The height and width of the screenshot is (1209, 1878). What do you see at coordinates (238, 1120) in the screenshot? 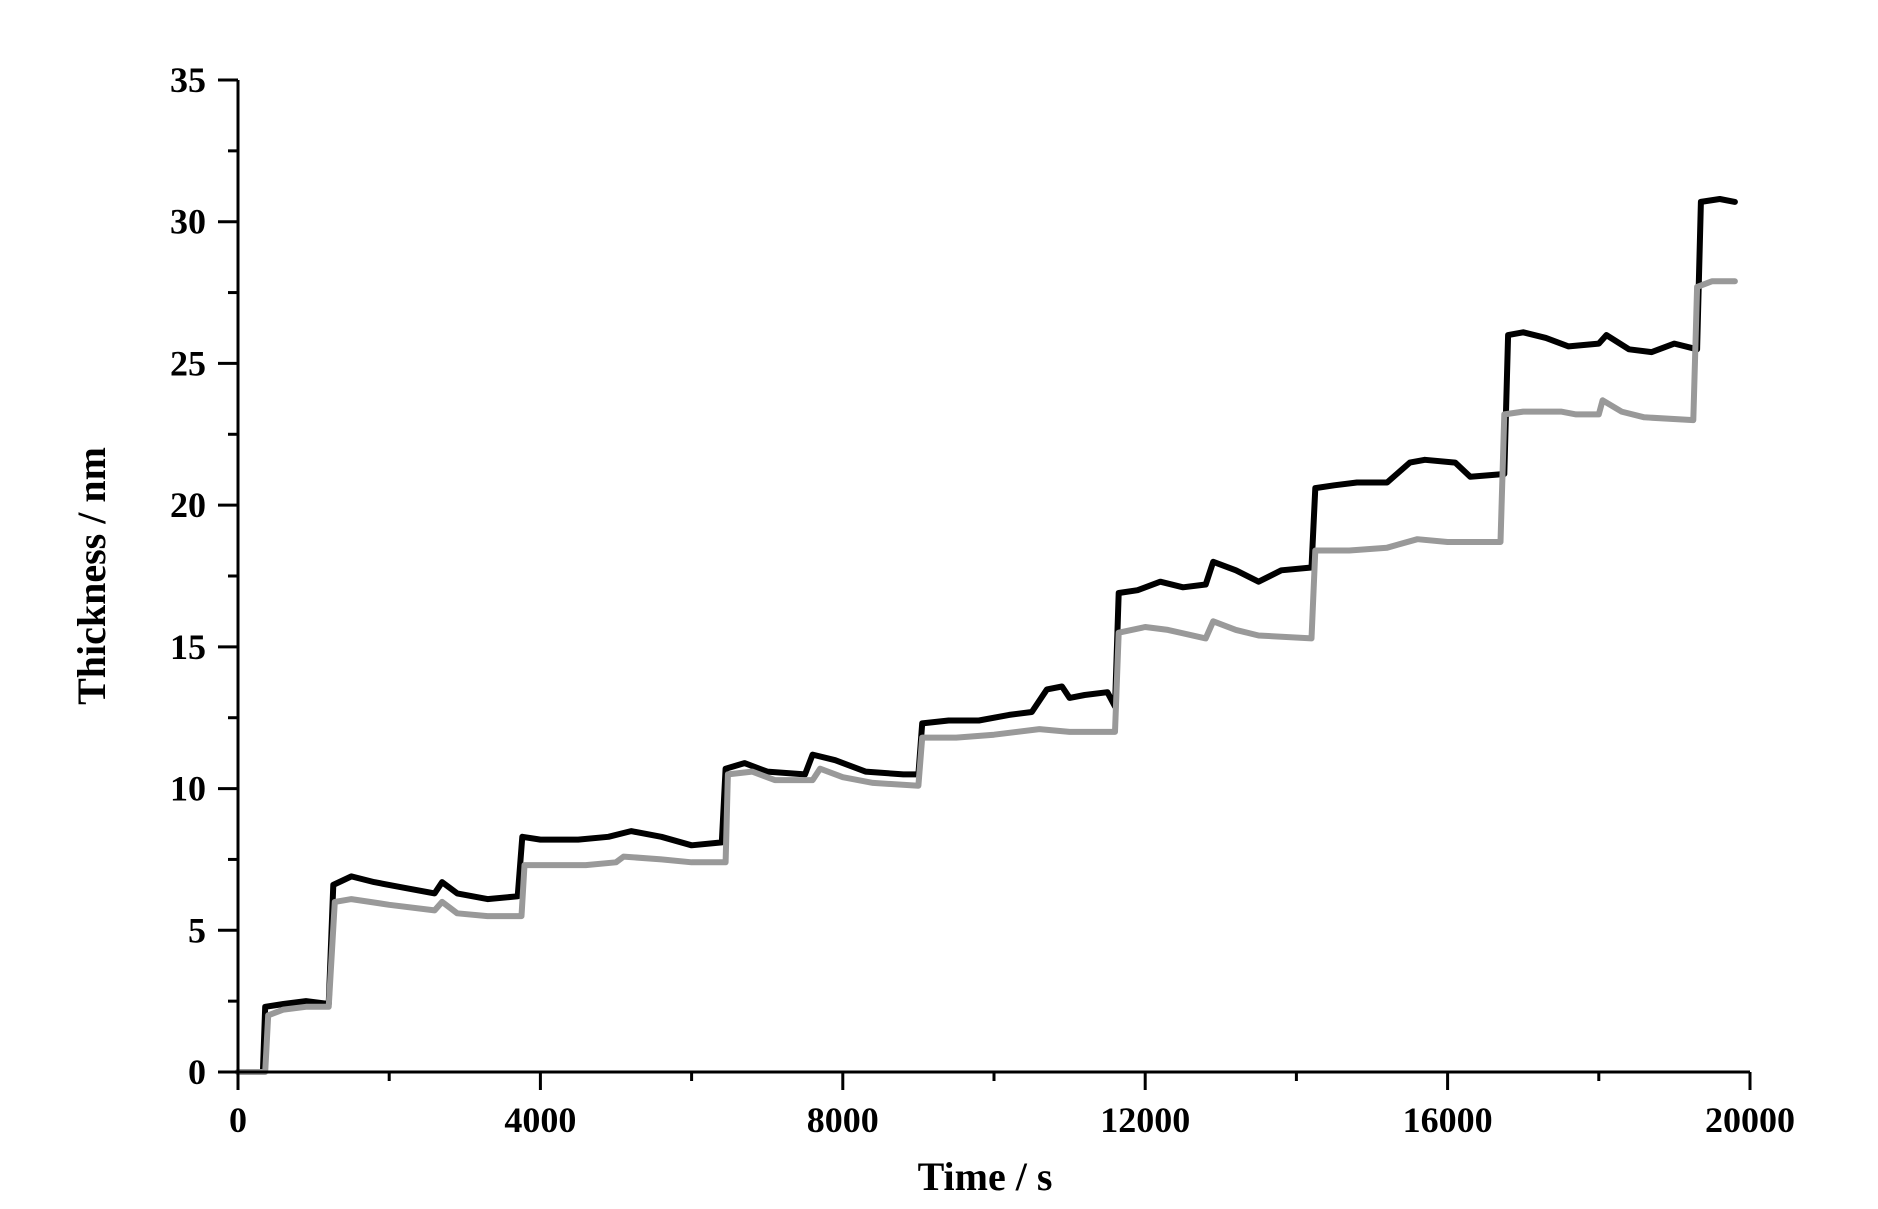
I see `x-tick-label: 0` at bounding box center [238, 1120].